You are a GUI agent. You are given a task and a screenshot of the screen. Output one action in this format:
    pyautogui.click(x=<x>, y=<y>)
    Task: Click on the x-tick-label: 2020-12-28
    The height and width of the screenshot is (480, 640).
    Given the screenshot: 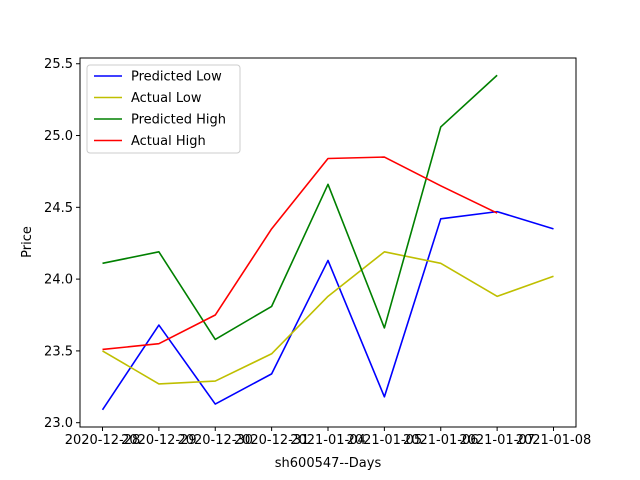 What is the action you would take?
    pyautogui.click(x=103, y=440)
    